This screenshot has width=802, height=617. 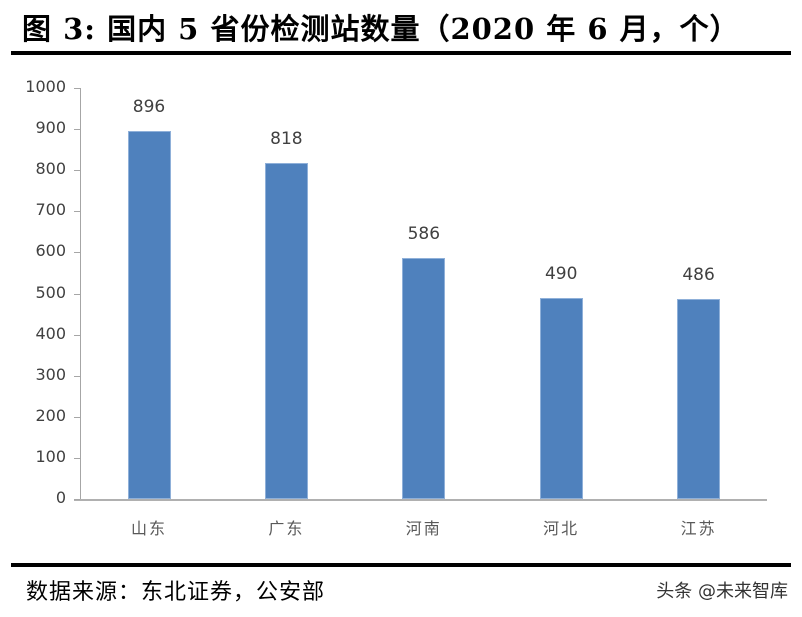 What do you see at coordinates (149, 106) in the screenshot?
I see `data-label: 896` at bounding box center [149, 106].